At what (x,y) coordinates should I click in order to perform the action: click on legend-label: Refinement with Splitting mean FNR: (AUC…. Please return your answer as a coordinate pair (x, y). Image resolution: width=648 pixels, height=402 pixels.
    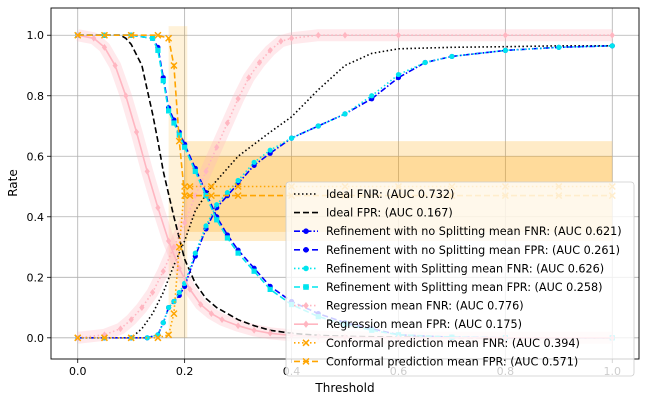
    Looking at the image, I should click on (465, 268).